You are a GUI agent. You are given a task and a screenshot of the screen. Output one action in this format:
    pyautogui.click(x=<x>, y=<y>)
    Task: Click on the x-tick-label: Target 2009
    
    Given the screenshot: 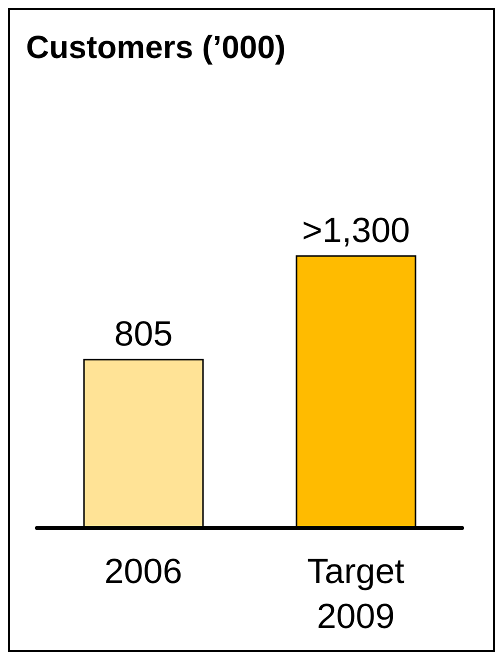 What is the action you would take?
    pyautogui.click(x=356, y=594)
    